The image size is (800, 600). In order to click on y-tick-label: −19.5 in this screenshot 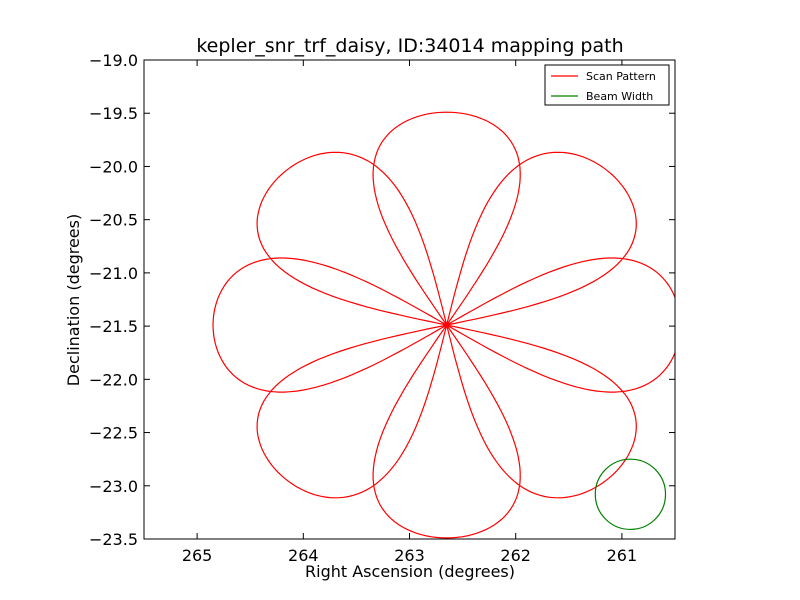, I will do `click(113, 113)`.